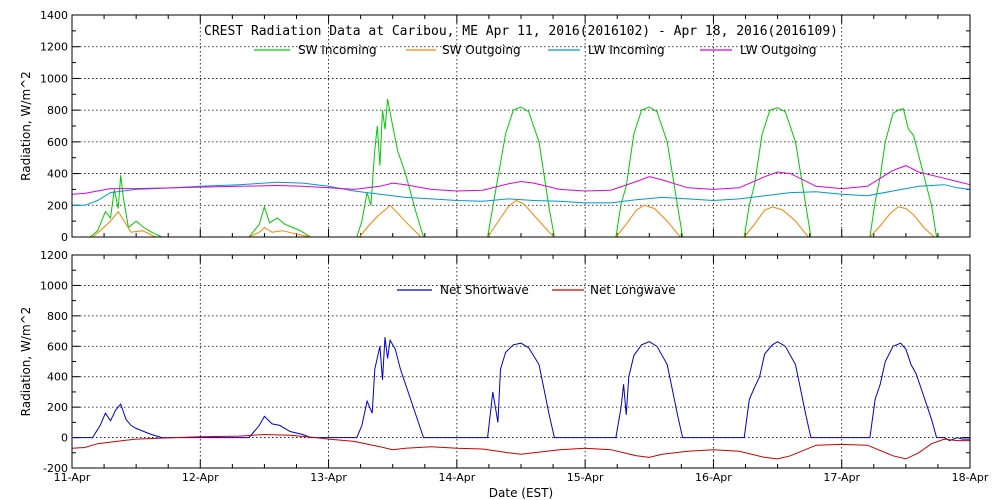 This screenshot has width=1000, height=500. I want to click on legend-label: Net Shortwave, so click(484, 290).